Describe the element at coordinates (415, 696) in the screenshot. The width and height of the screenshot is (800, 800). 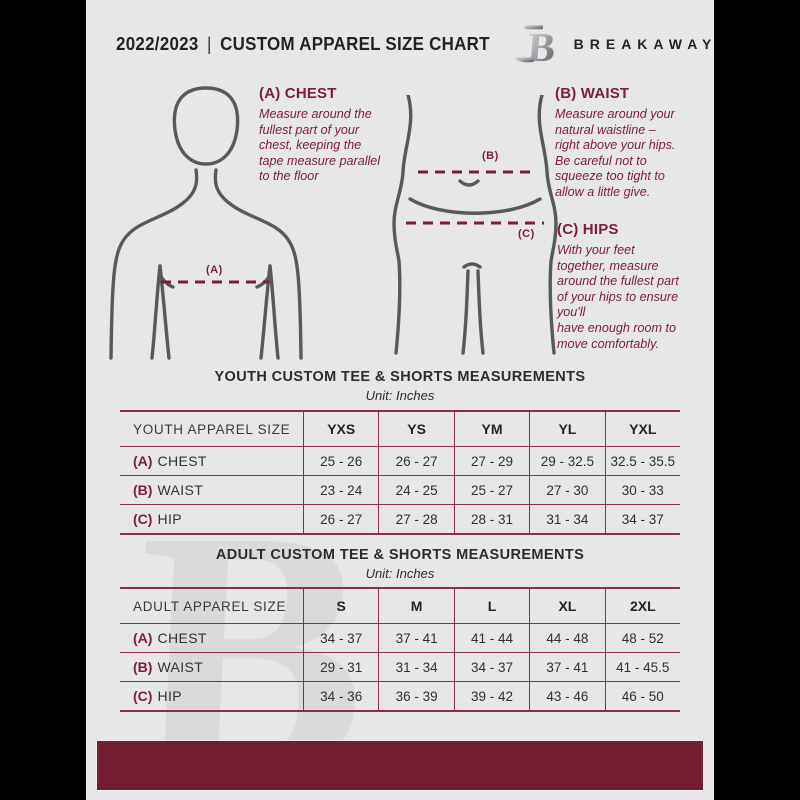
I see `measurement-cell: 36 - 39` at that location.